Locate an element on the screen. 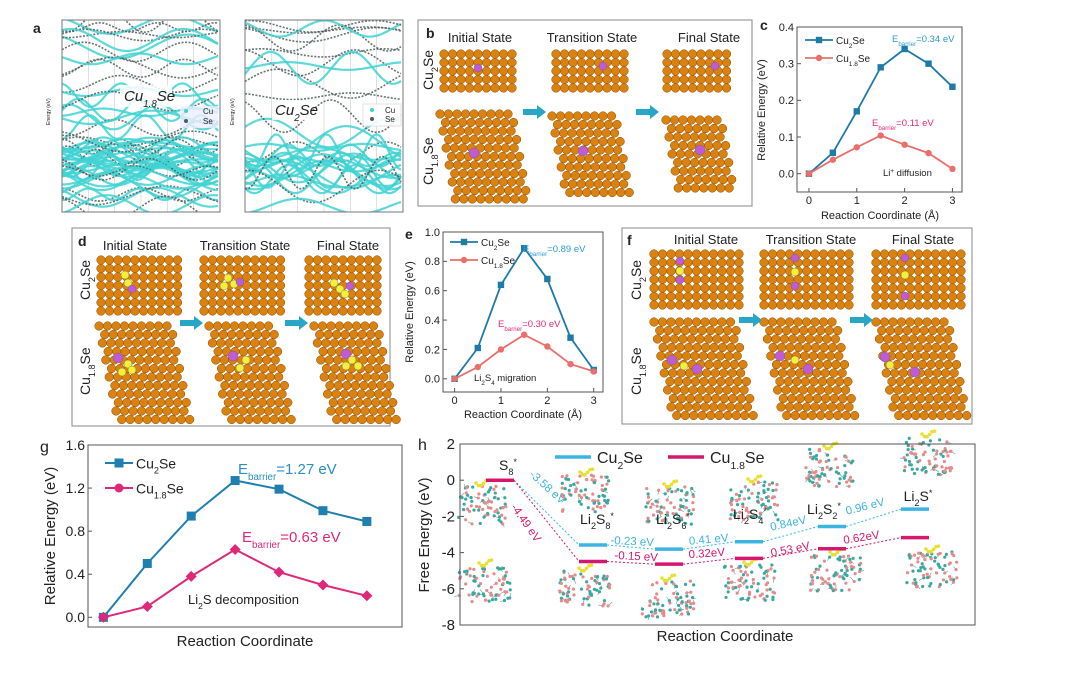 The image size is (1080, 678). intermediate-label: S8* is located at coordinates (508, 467).